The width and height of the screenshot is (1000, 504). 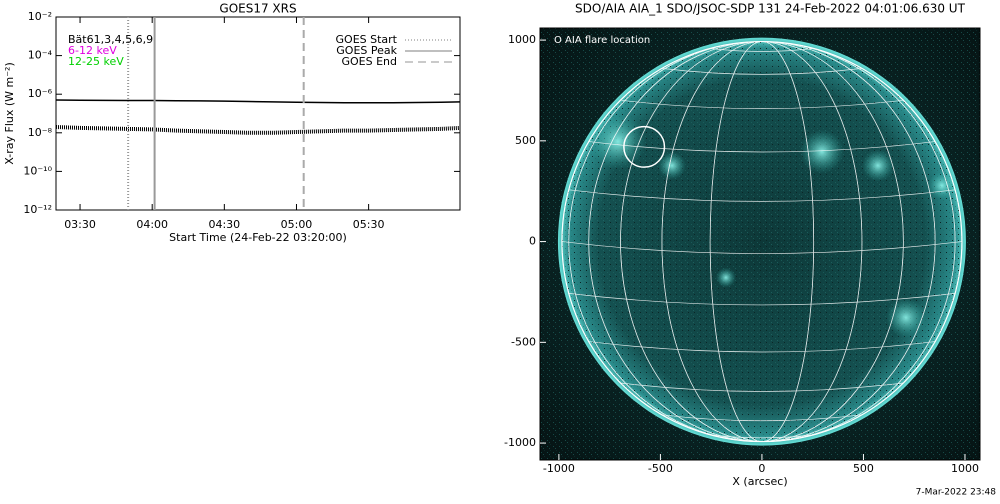 What do you see at coordinates (40, 16) in the screenshot?
I see `y-tick-label: 10⁻²` at bounding box center [40, 16].